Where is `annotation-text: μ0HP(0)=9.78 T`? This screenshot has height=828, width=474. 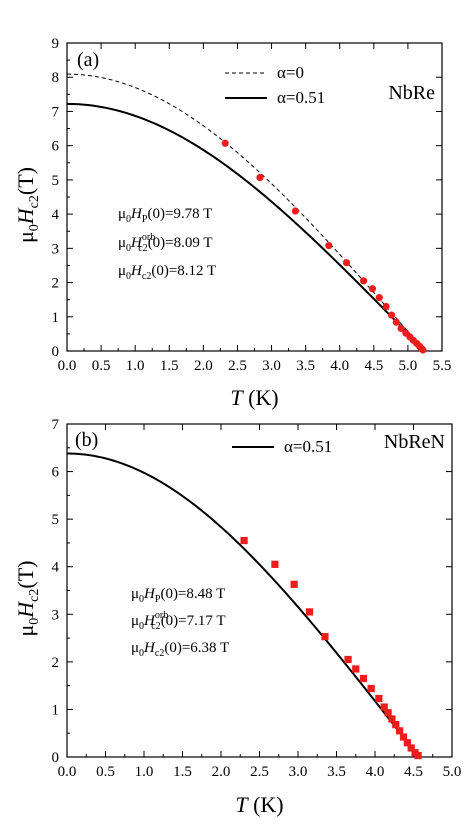
annotation-text: μ0HP(0)=9.78 T is located at coordinates (165, 215).